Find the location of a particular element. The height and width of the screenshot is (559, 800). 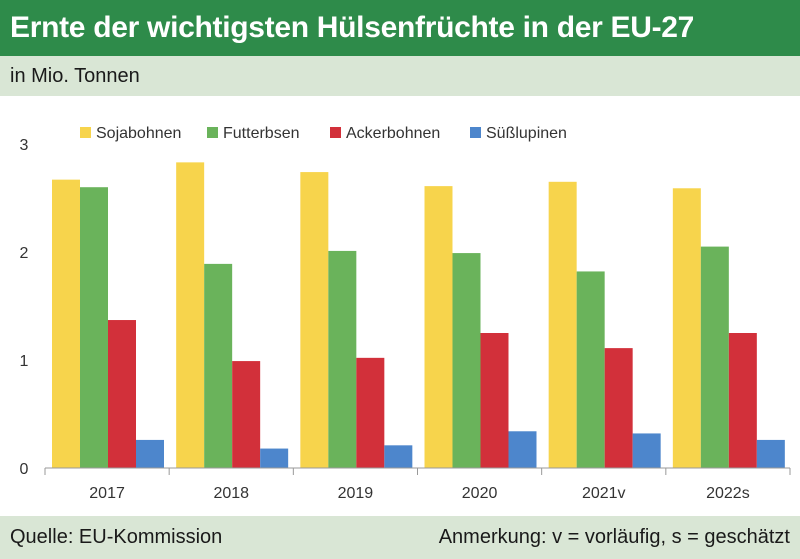

source-text: Quelle: EU-Kommission is located at coordinates (116, 537).